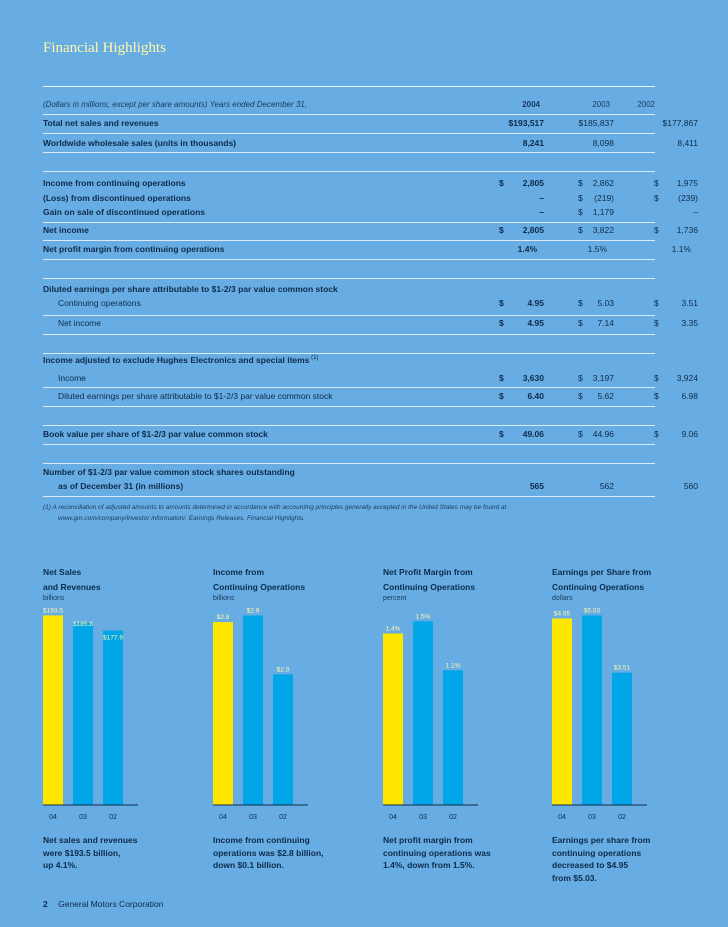 Image resolution: width=728 pixels, height=927 pixels. What do you see at coordinates (223, 617) in the screenshot?
I see `data-label: $2.8` at bounding box center [223, 617].